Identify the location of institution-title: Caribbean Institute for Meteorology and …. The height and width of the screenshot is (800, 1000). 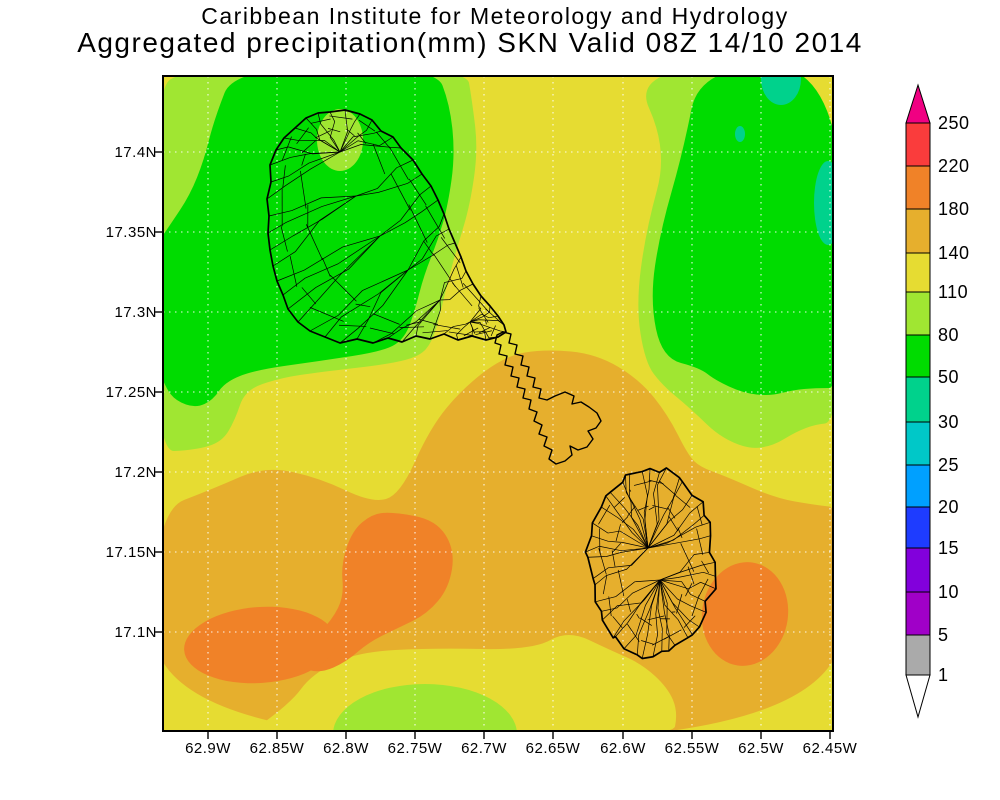
(495, 16).